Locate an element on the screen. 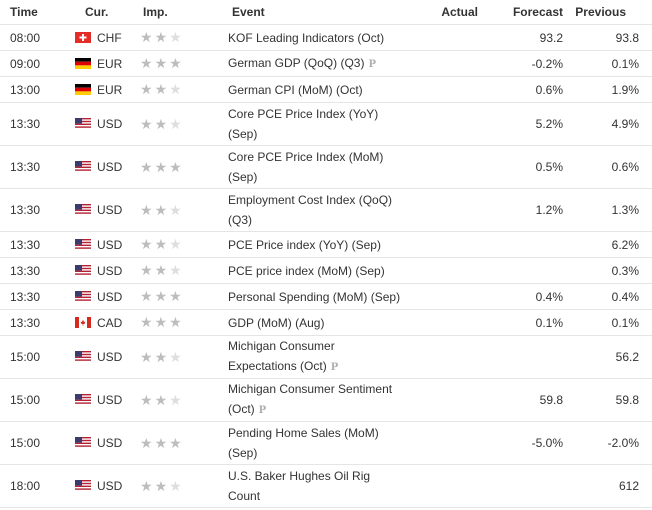 The height and width of the screenshot is (510, 652). event-cell: U.S. Baker Hughes Oil Rig Count is located at coordinates (318, 486).